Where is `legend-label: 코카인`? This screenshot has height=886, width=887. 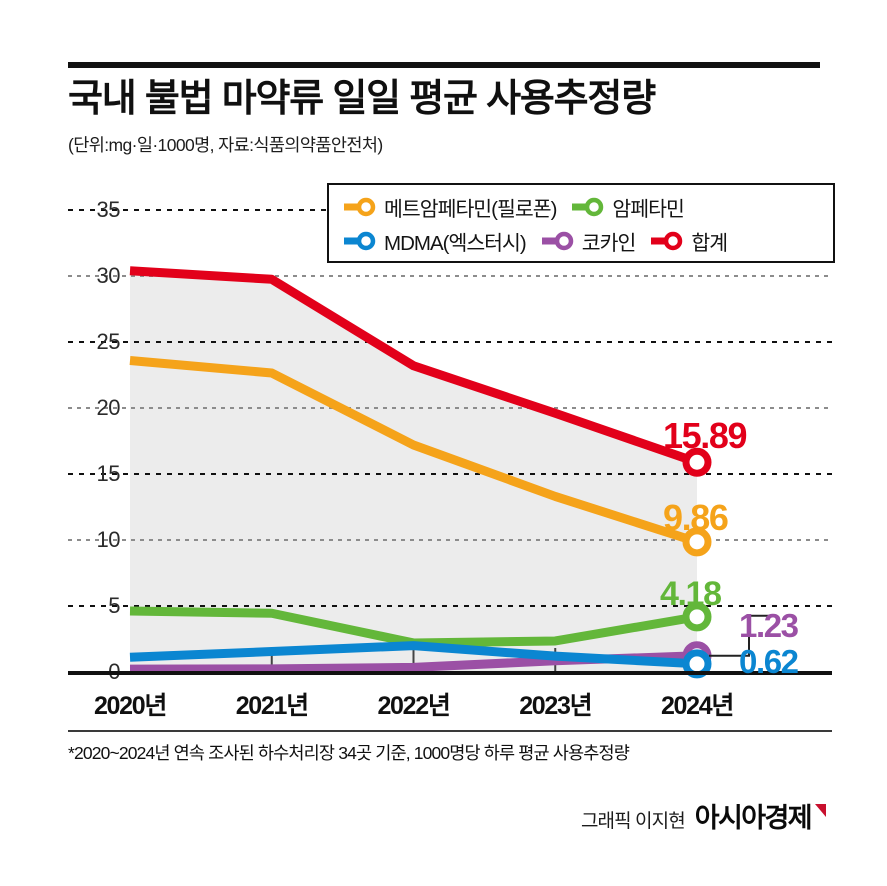 legend-label: 코카인 is located at coordinates (609, 243).